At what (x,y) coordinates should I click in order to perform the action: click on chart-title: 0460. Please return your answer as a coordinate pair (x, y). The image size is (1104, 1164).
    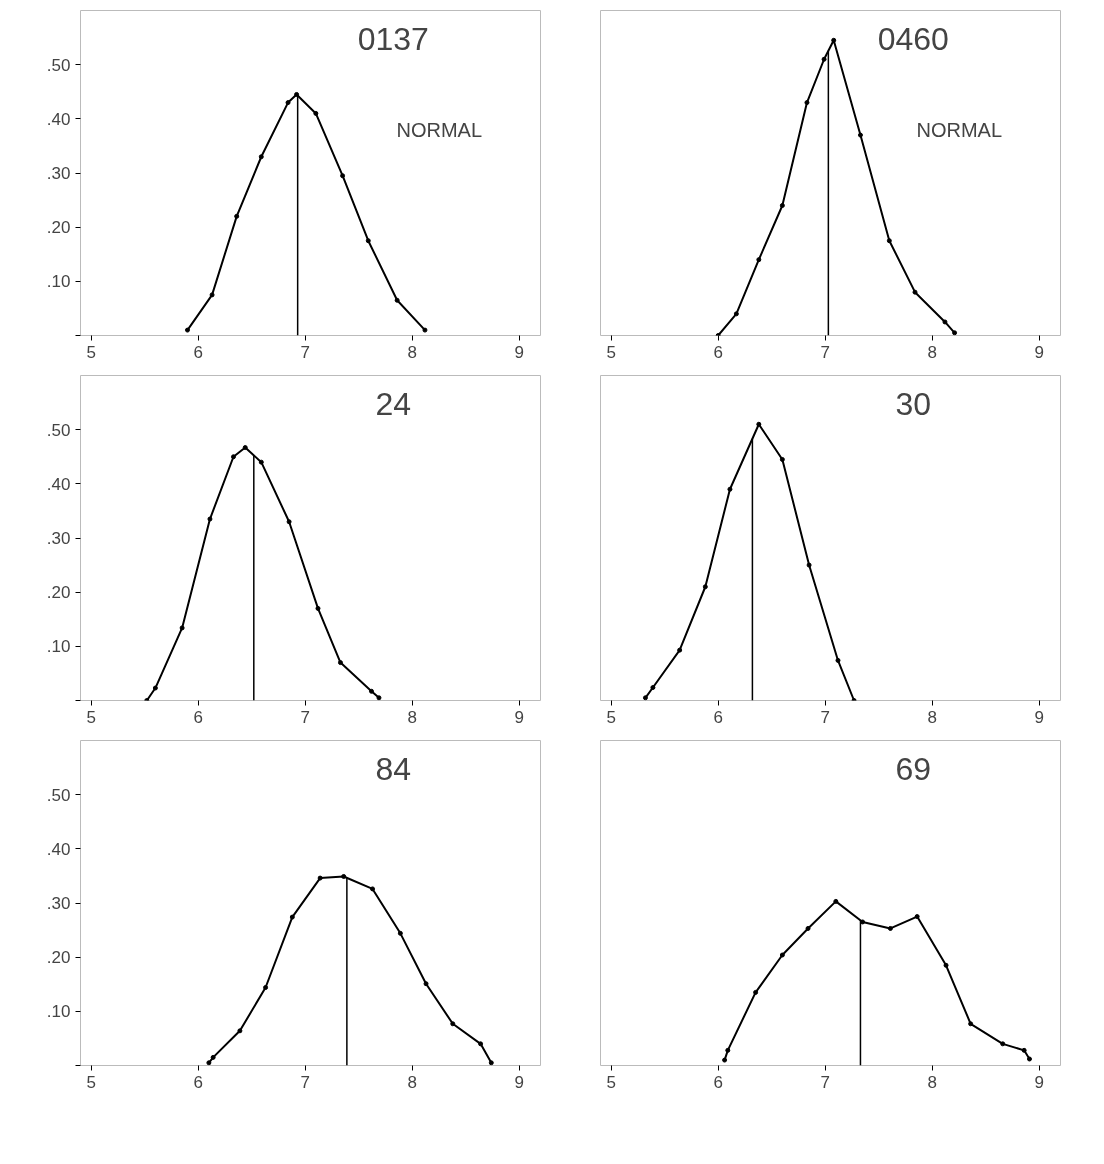
    Looking at the image, I should click on (913, 38).